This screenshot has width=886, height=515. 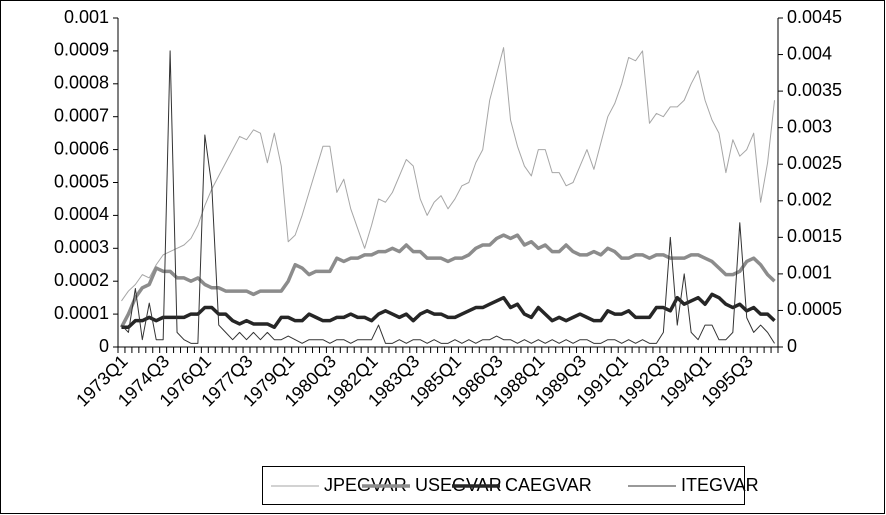 What do you see at coordinates (81, 83) in the screenshot?
I see `y-tick-label: 0.0008` at bounding box center [81, 83].